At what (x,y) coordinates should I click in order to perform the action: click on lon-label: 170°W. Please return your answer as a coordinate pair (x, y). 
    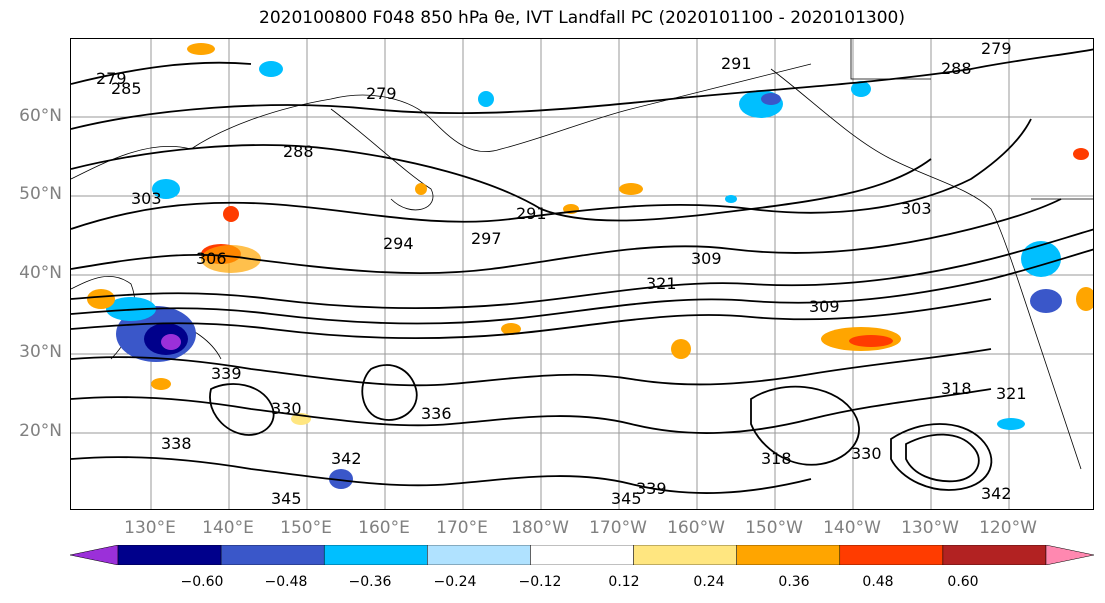
    Looking at the image, I should click on (618, 528).